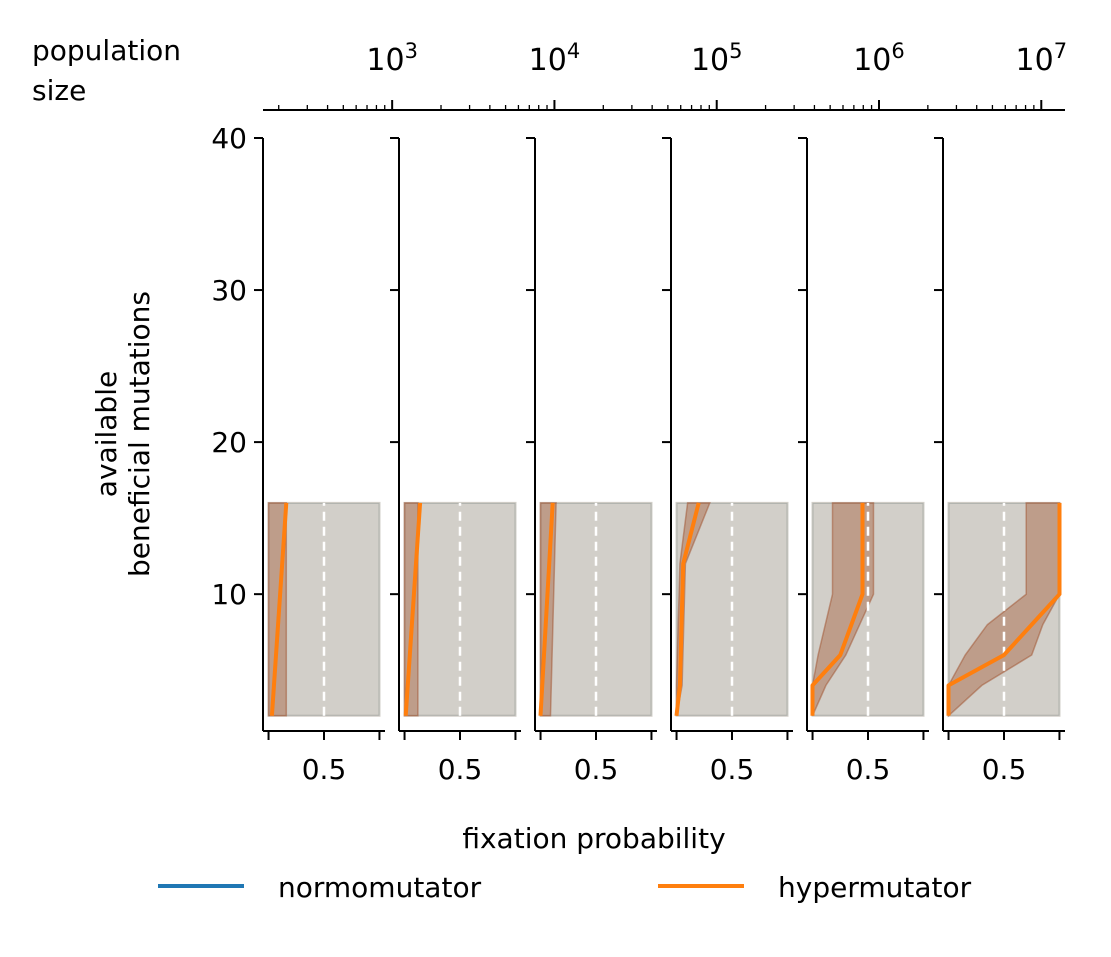 Image resolution: width=1111 pixels, height=957 pixels. What do you see at coordinates (897, 51) in the screenshot?
I see `top-tick-exponent: 6` at bounding box center [897, 51].